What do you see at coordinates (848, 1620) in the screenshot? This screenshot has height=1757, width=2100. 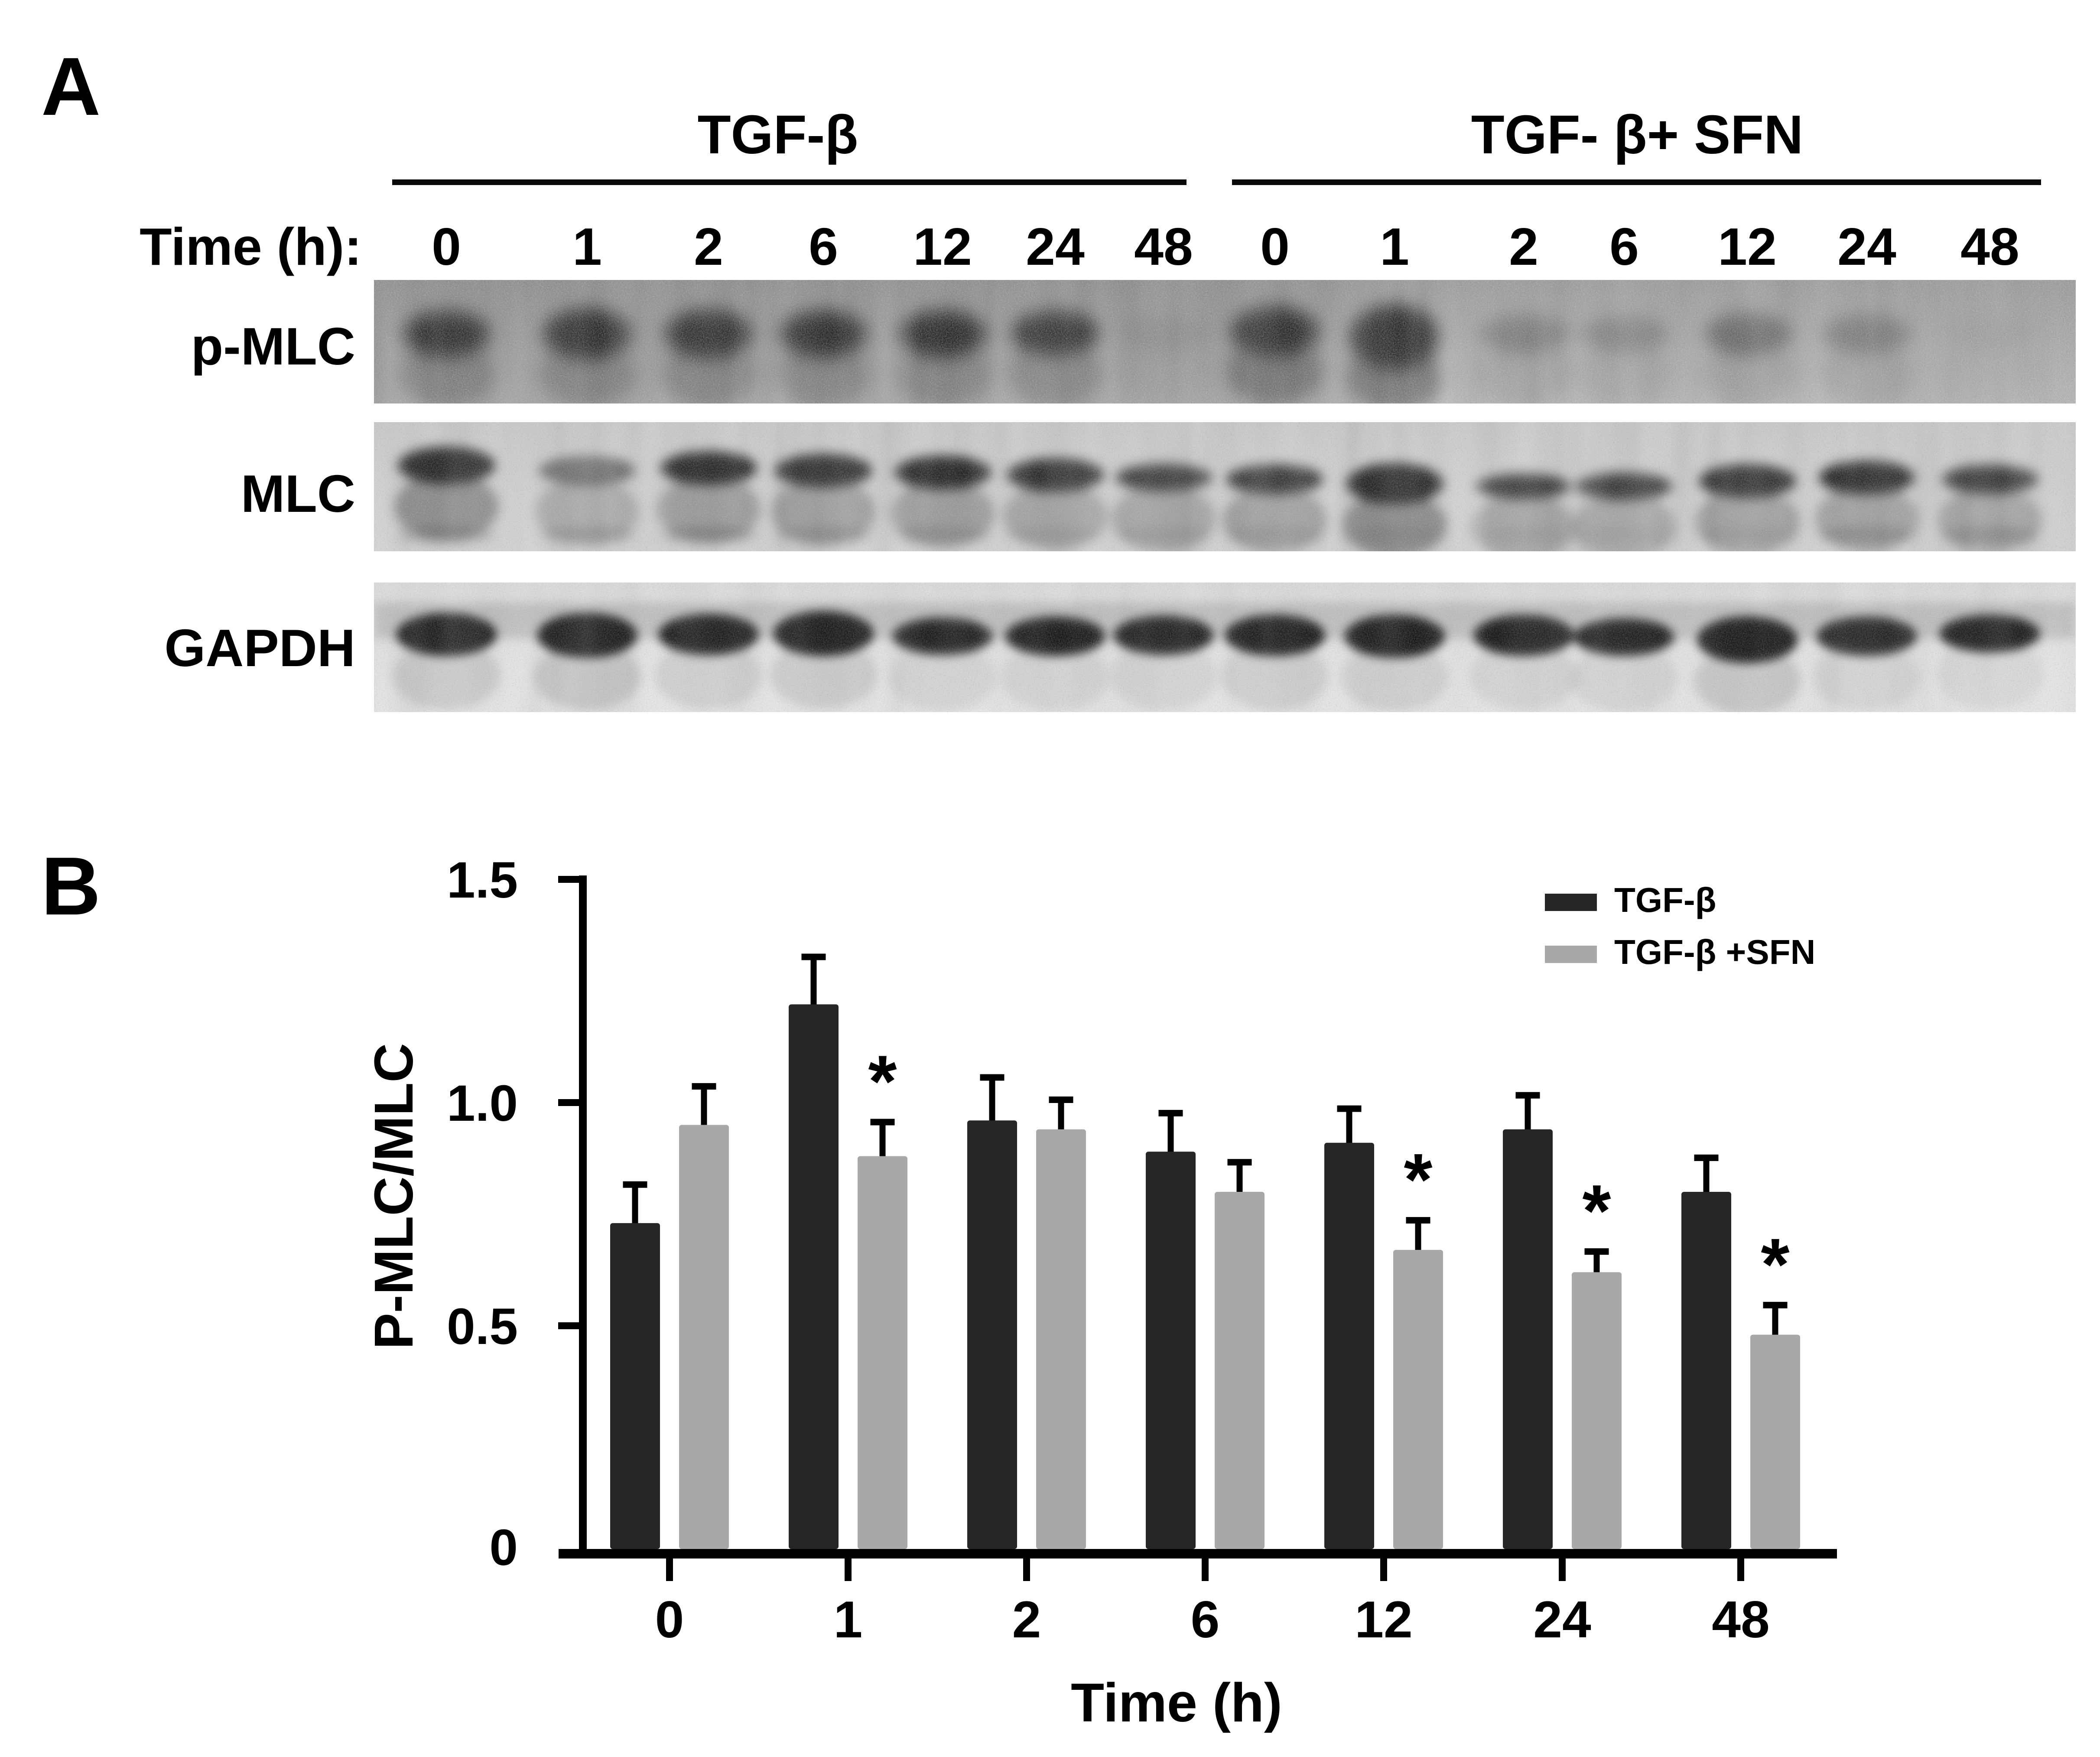 I see `x-tick-label: 1` at bounding box center [848, 1620].